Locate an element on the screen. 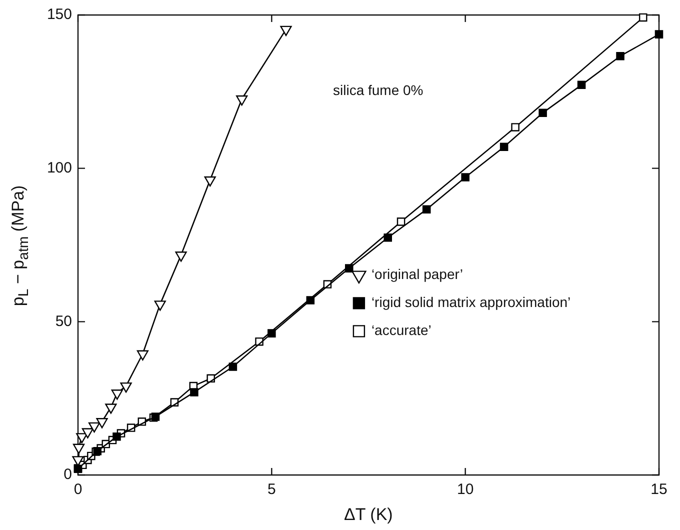 The height and width of the screenshot is (530, 680). legend-label: ‘rigid solid matrix approximation’ is located at coordinates (471, 302).